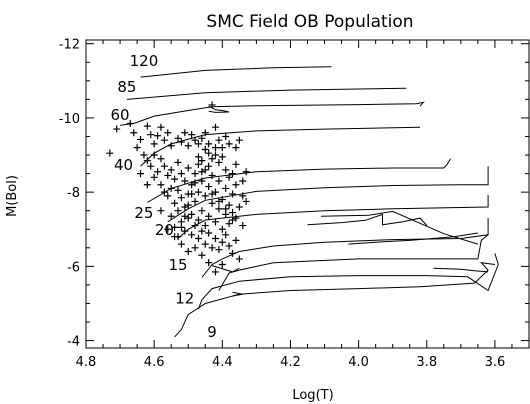  I want to click on track-mass-label: 20, so click(164, 230).